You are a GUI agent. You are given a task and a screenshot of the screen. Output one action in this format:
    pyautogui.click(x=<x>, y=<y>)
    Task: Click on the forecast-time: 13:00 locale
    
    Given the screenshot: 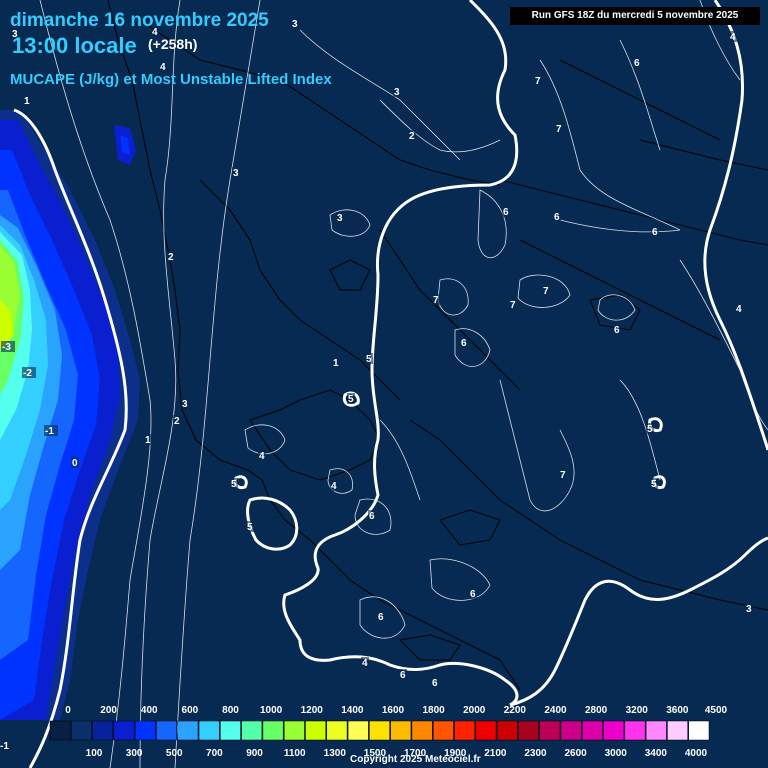 What is the action you would take?
    pyautogui.click(x=74, y=45)
    